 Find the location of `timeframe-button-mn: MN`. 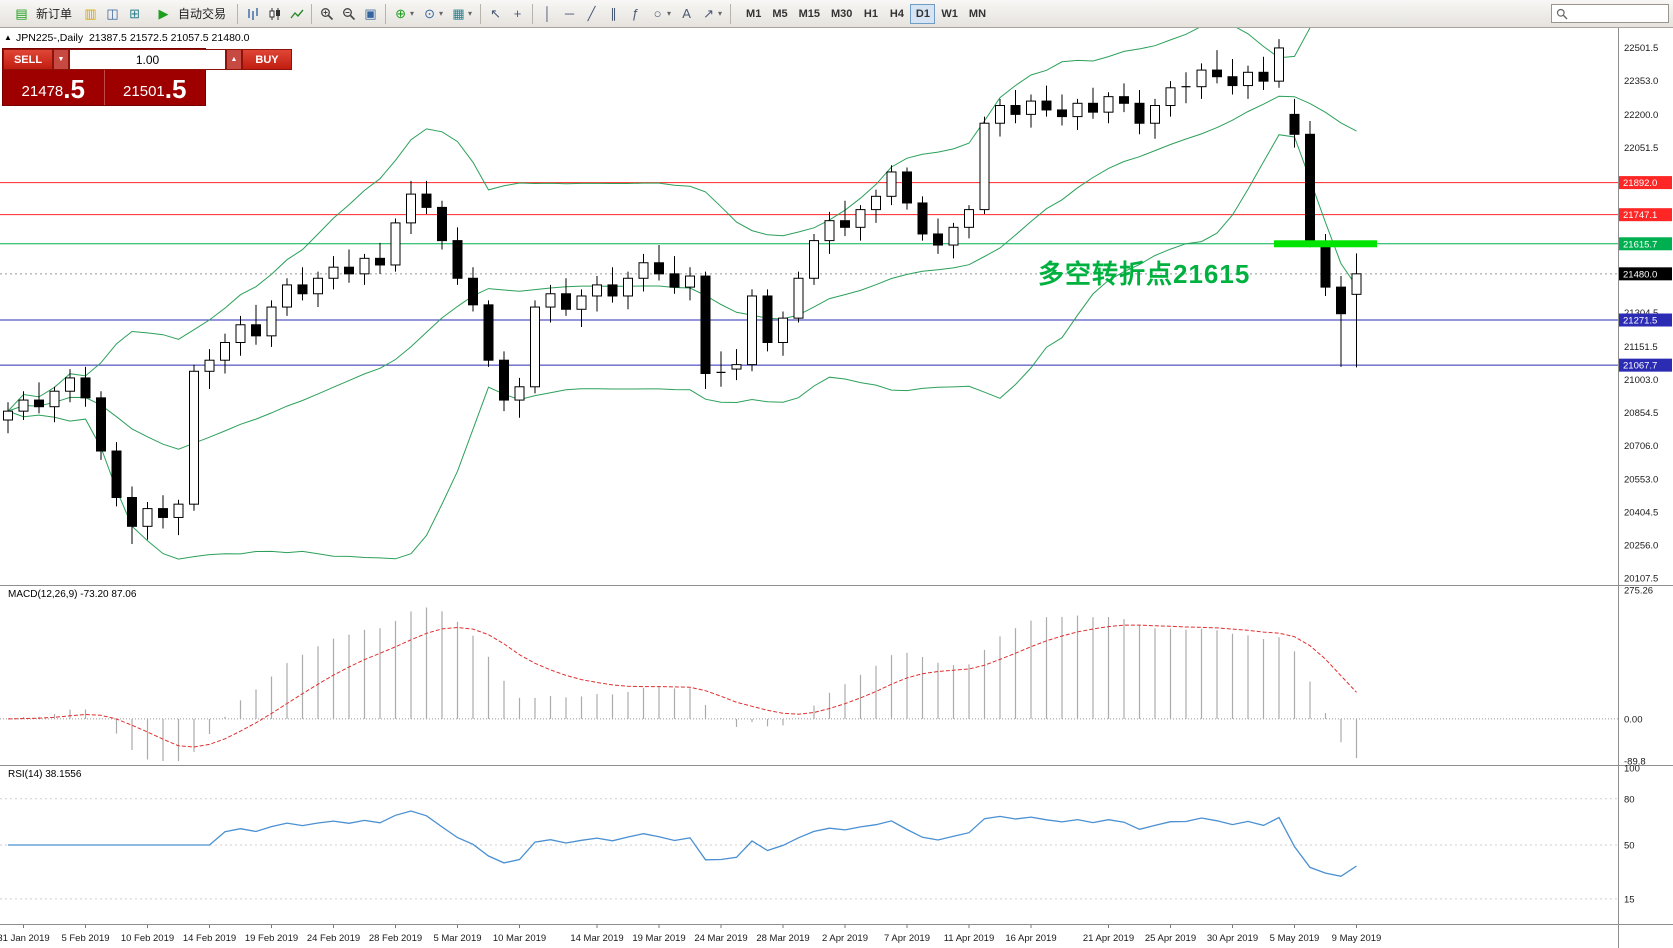

timeframe-button-mn: MN is located at coordinates (977, 13).